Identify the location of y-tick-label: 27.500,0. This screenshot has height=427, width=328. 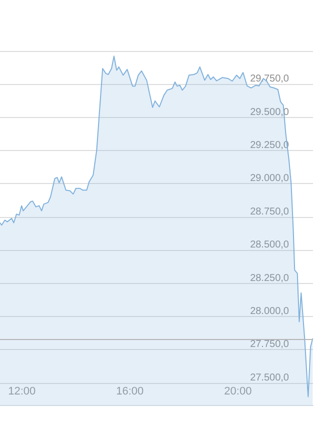
(270, 378).